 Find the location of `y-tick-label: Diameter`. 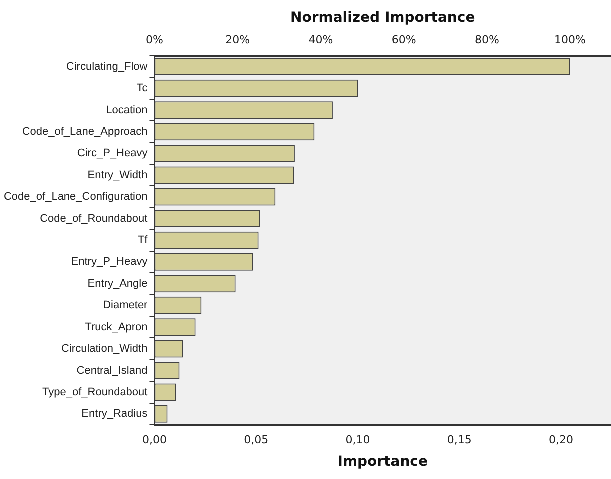

y-tick-label: Diameter is located at coordinates (125, 306).